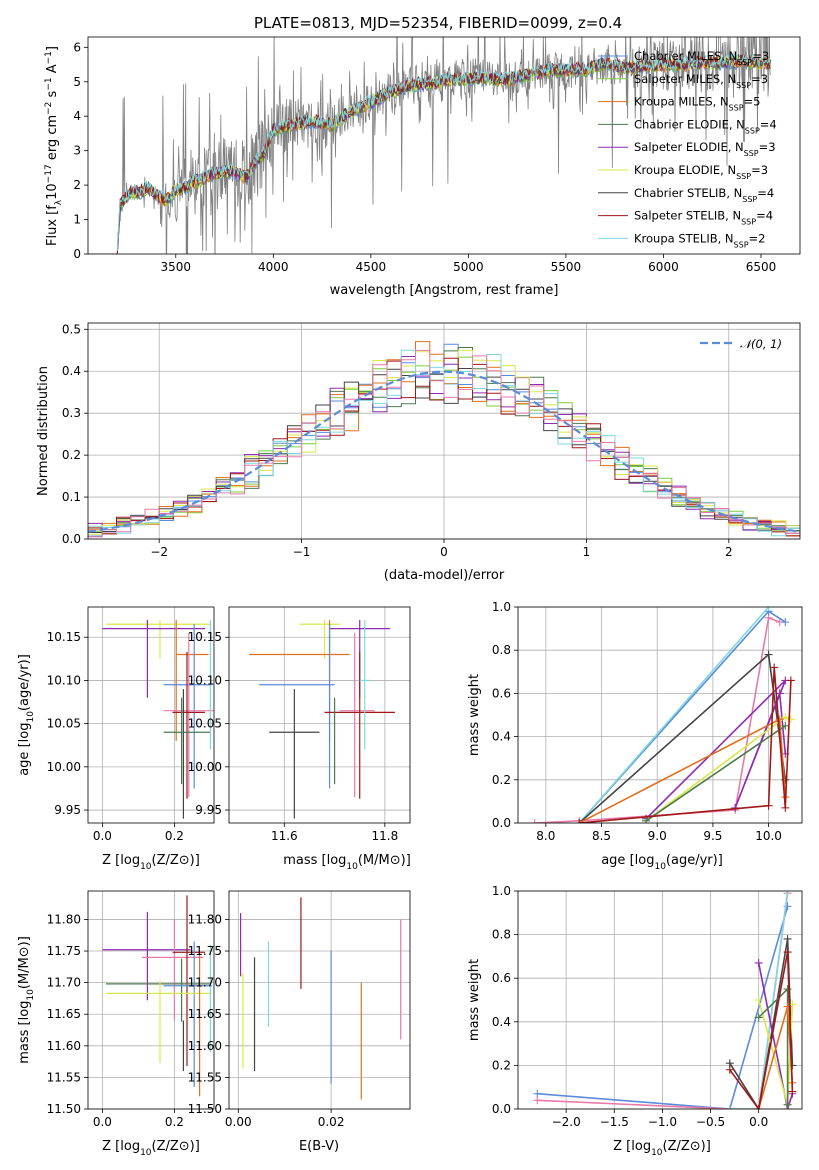 This screenshot has height=1170, width=819. I want to click on y-tick-label: 0.6, so click(501, 978).